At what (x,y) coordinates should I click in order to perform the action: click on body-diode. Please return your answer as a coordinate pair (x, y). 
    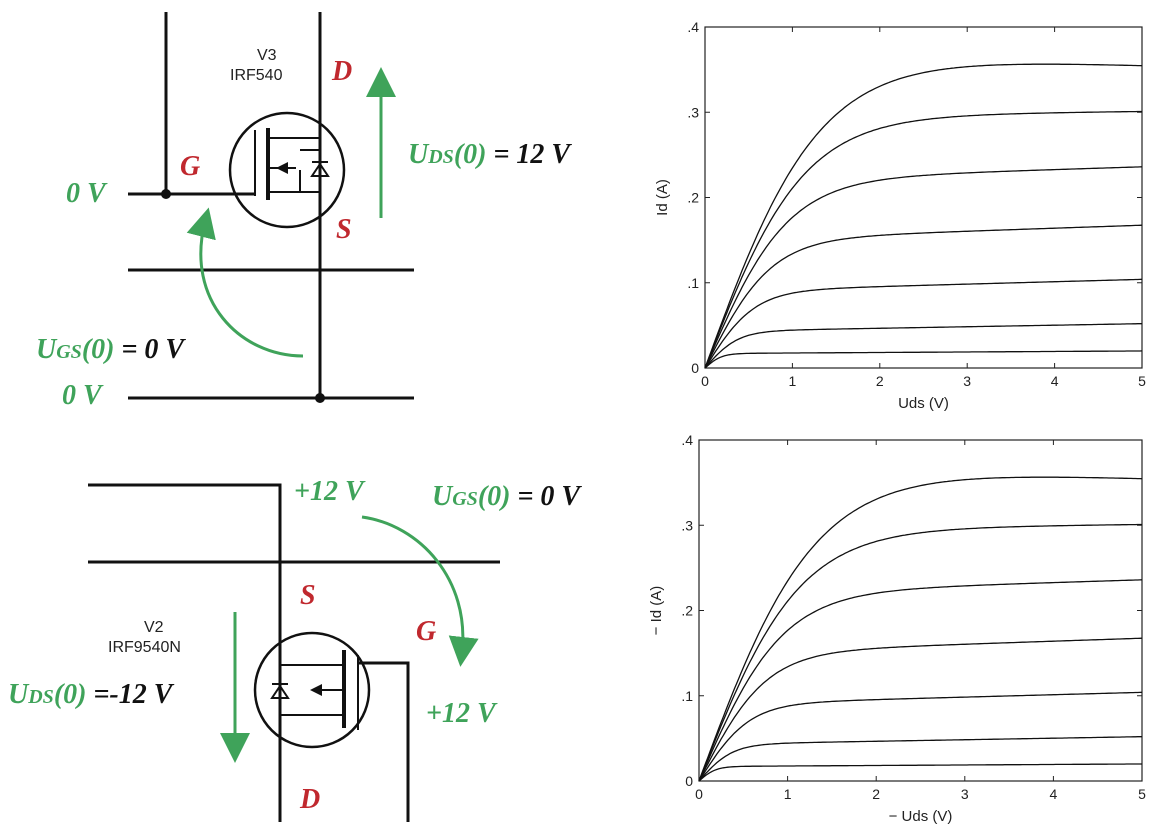
    Looking at the image, I should click on (320, 169).